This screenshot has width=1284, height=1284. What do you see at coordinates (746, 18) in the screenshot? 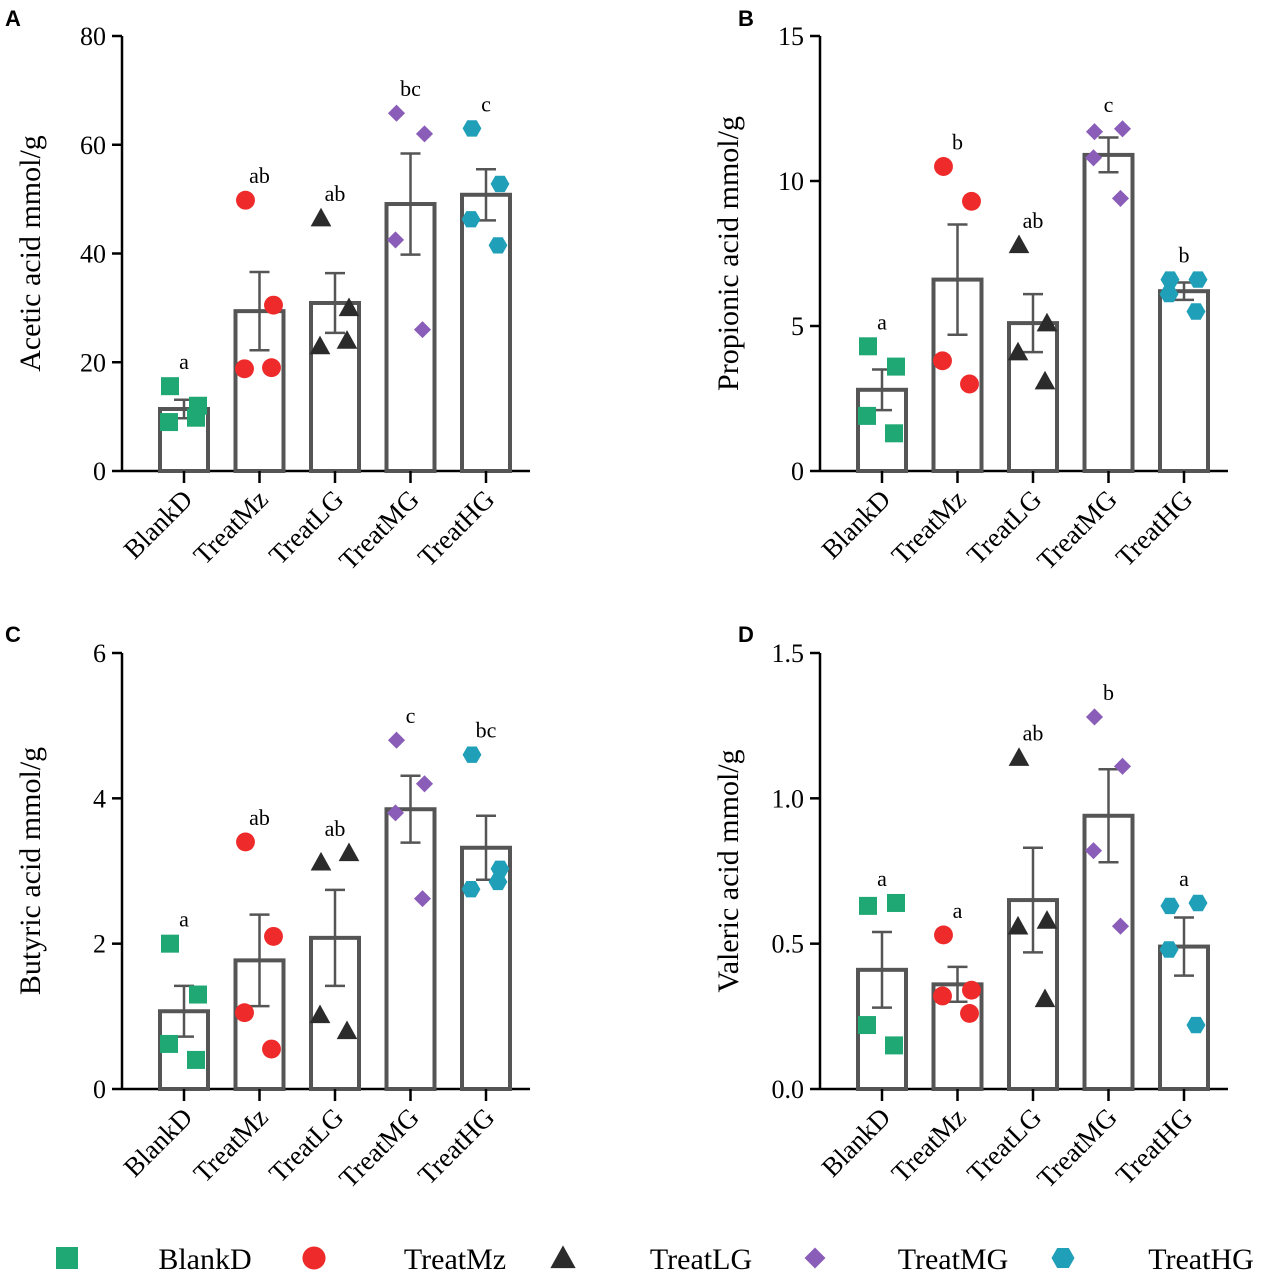
I see `panel-letter: B` at bounding box center [746, 18].